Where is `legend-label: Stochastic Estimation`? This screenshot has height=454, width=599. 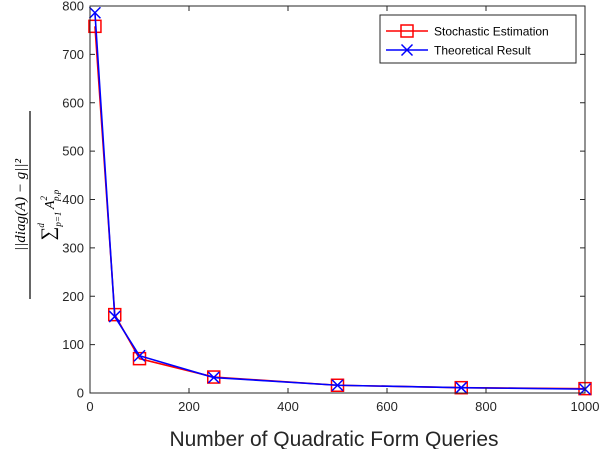 legend-label: Stochastic Estimation is located at coordinates (491, 32).